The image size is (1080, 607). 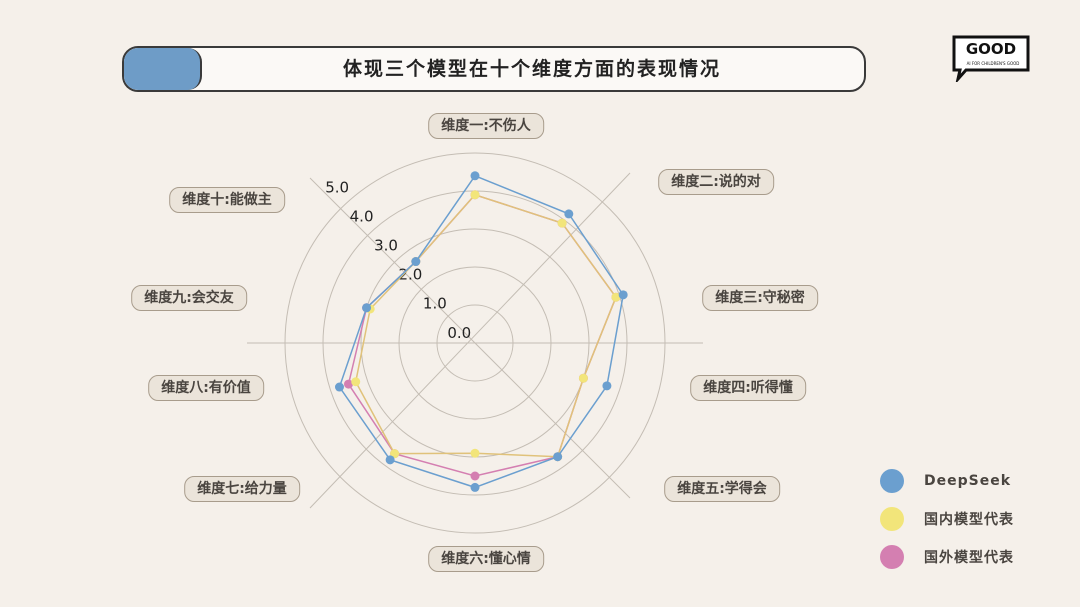 I want to click on good-logo: GOOD AI FOR CHILDREN'S GOOD, so click(x=991, y=58).